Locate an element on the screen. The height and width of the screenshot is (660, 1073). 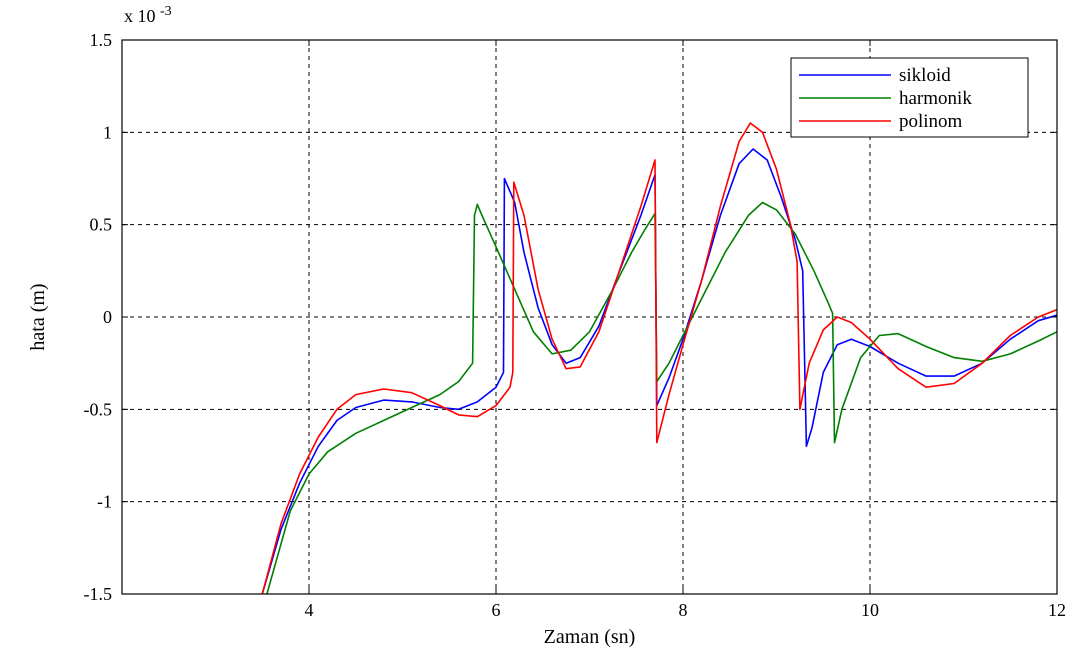
y-tick-label: -1 is located at coordinates (104, 502).